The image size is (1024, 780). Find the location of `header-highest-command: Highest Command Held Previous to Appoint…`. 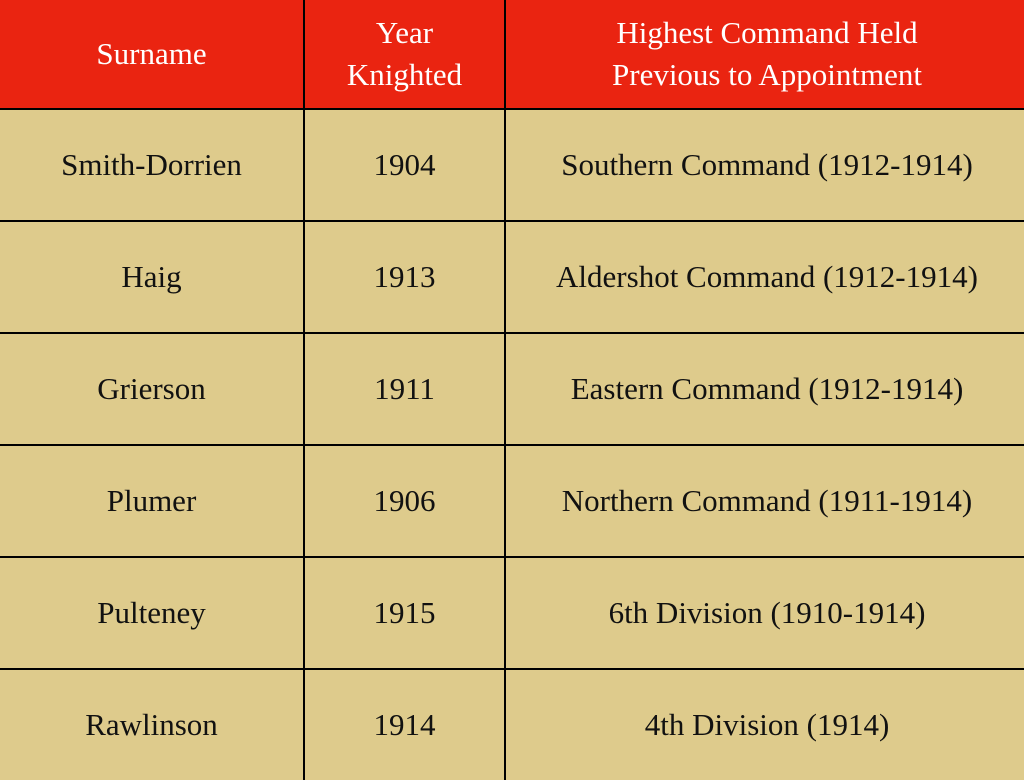

header-highest-command: Highest Command Held Previous to Appoint… is located at coordinates (765, 54).